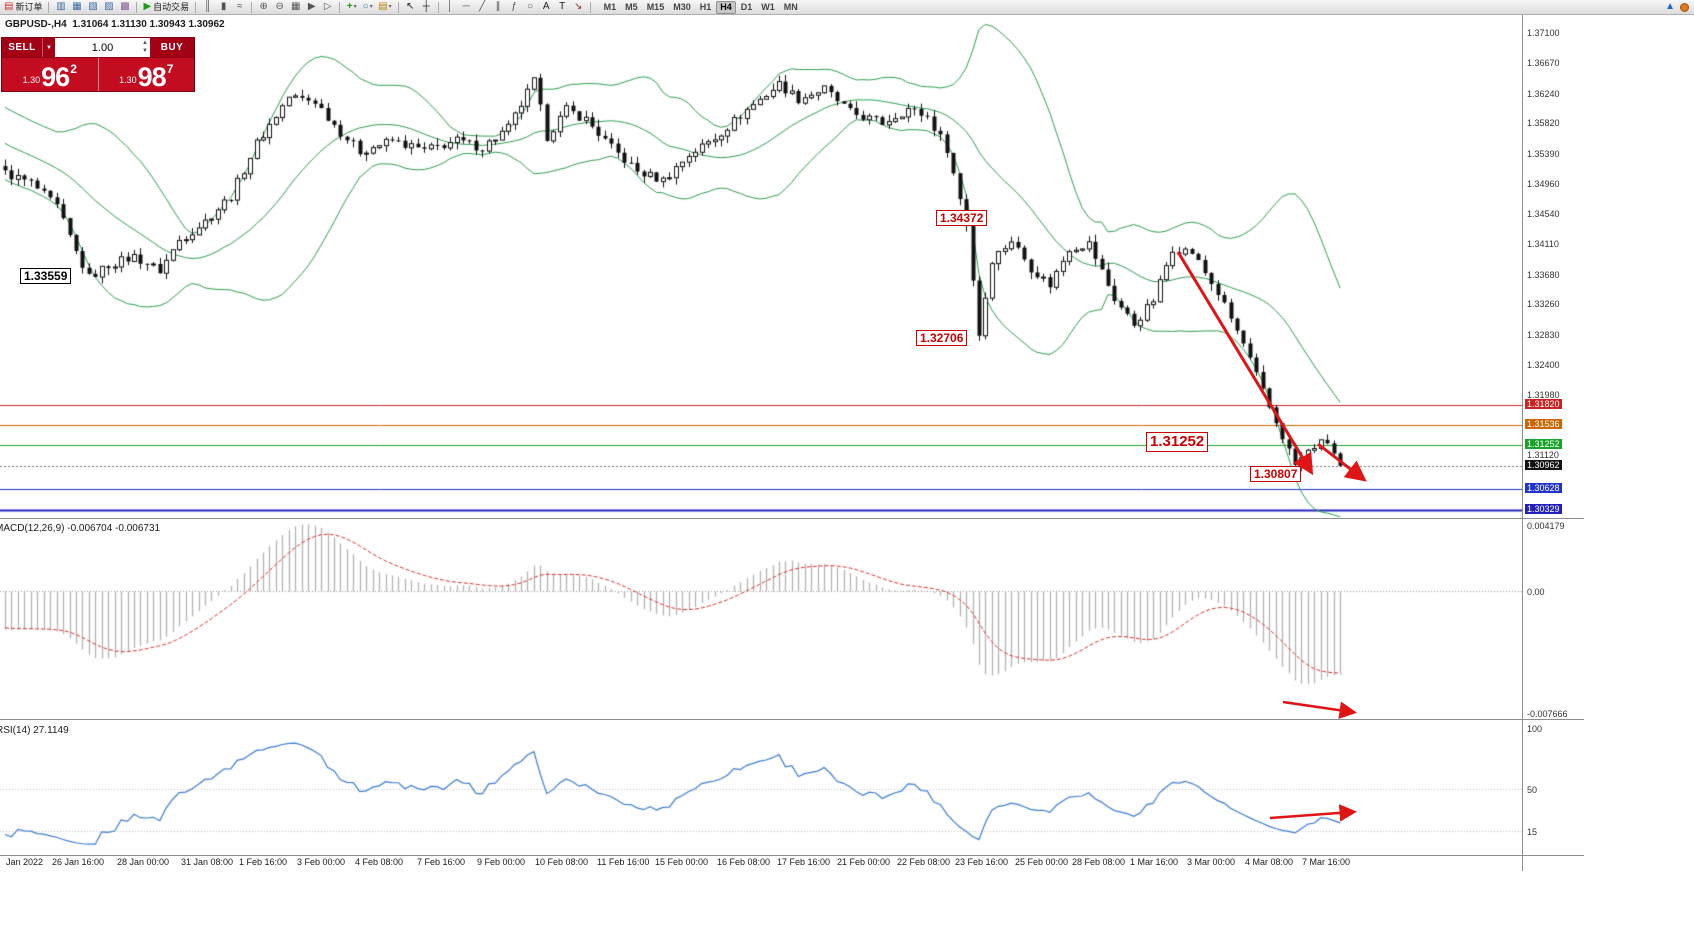 The height and width of the screenshot is (944, 1694). What do you see at coordinates (705, 7) in the screenshot?
I see `timeframe-button-h1: H1` at bounding box center [705, 7].